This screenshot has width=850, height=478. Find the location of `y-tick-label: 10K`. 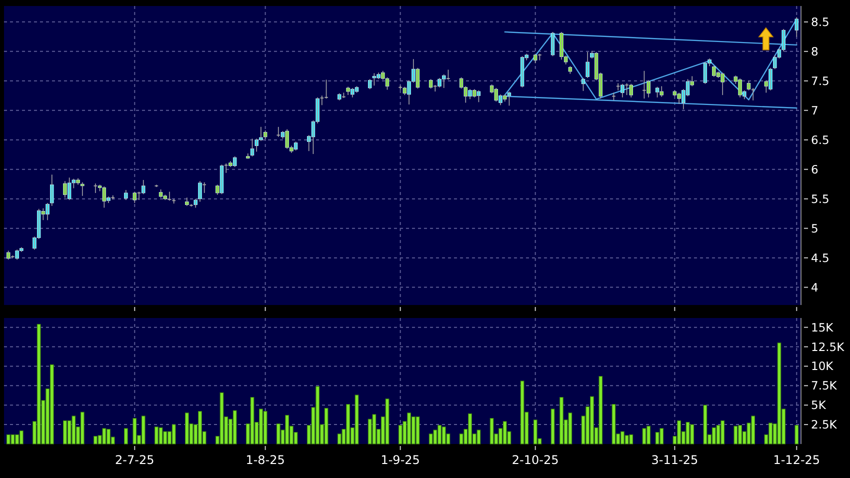

y-tick-label: 10K is located at coordinates (822, 366).